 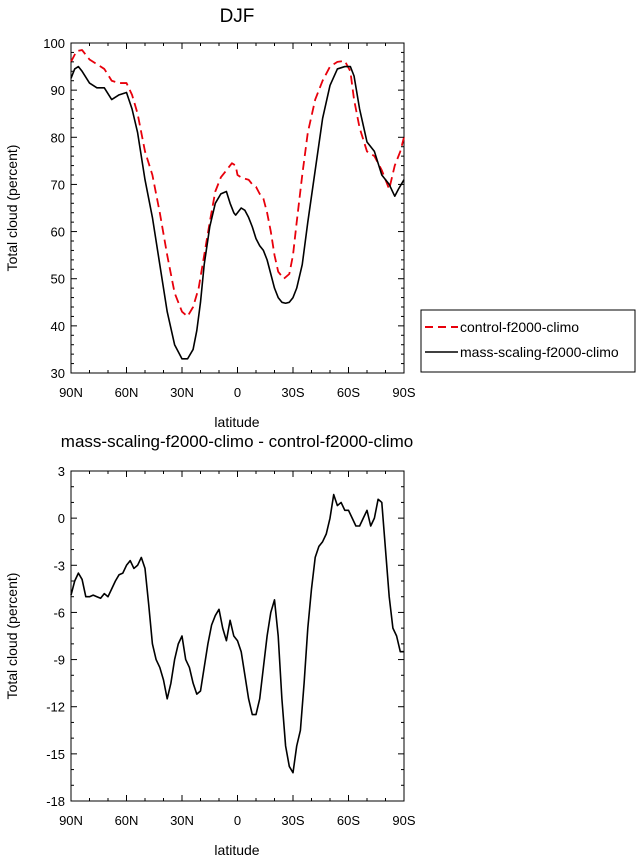 I want to click on top-x-tick-labels: 90N 60N 30N 0 30S 60S 90S, so click(x=237, y=392).